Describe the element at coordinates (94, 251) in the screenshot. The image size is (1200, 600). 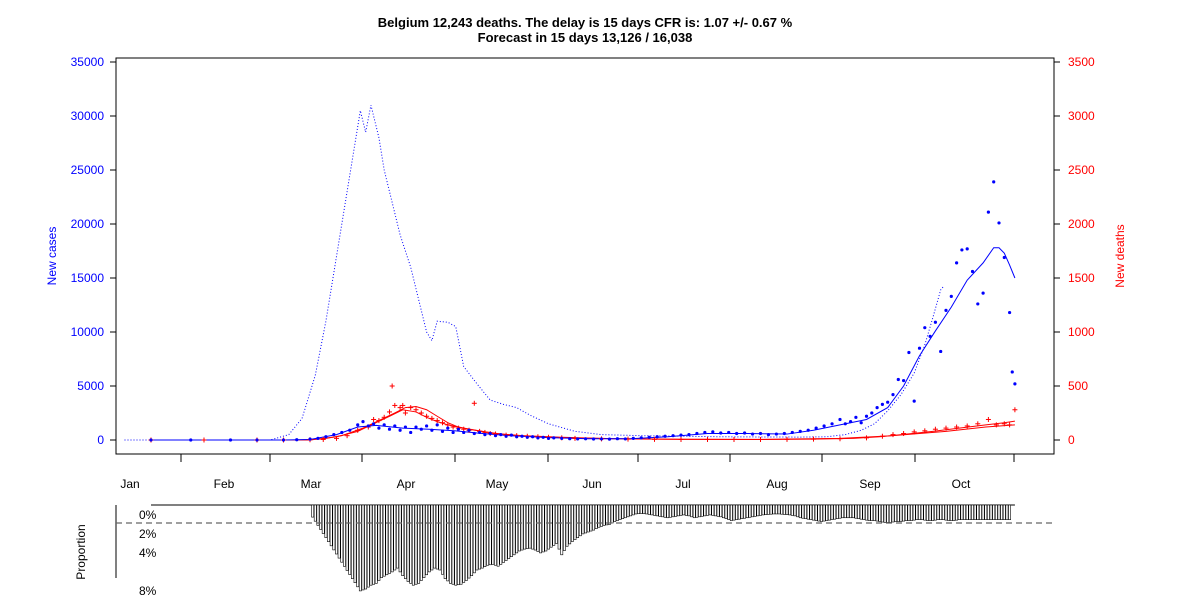
I see `y-left-axis: 0 5000 10000 15000 20000 25000 30000 35000` at that location.